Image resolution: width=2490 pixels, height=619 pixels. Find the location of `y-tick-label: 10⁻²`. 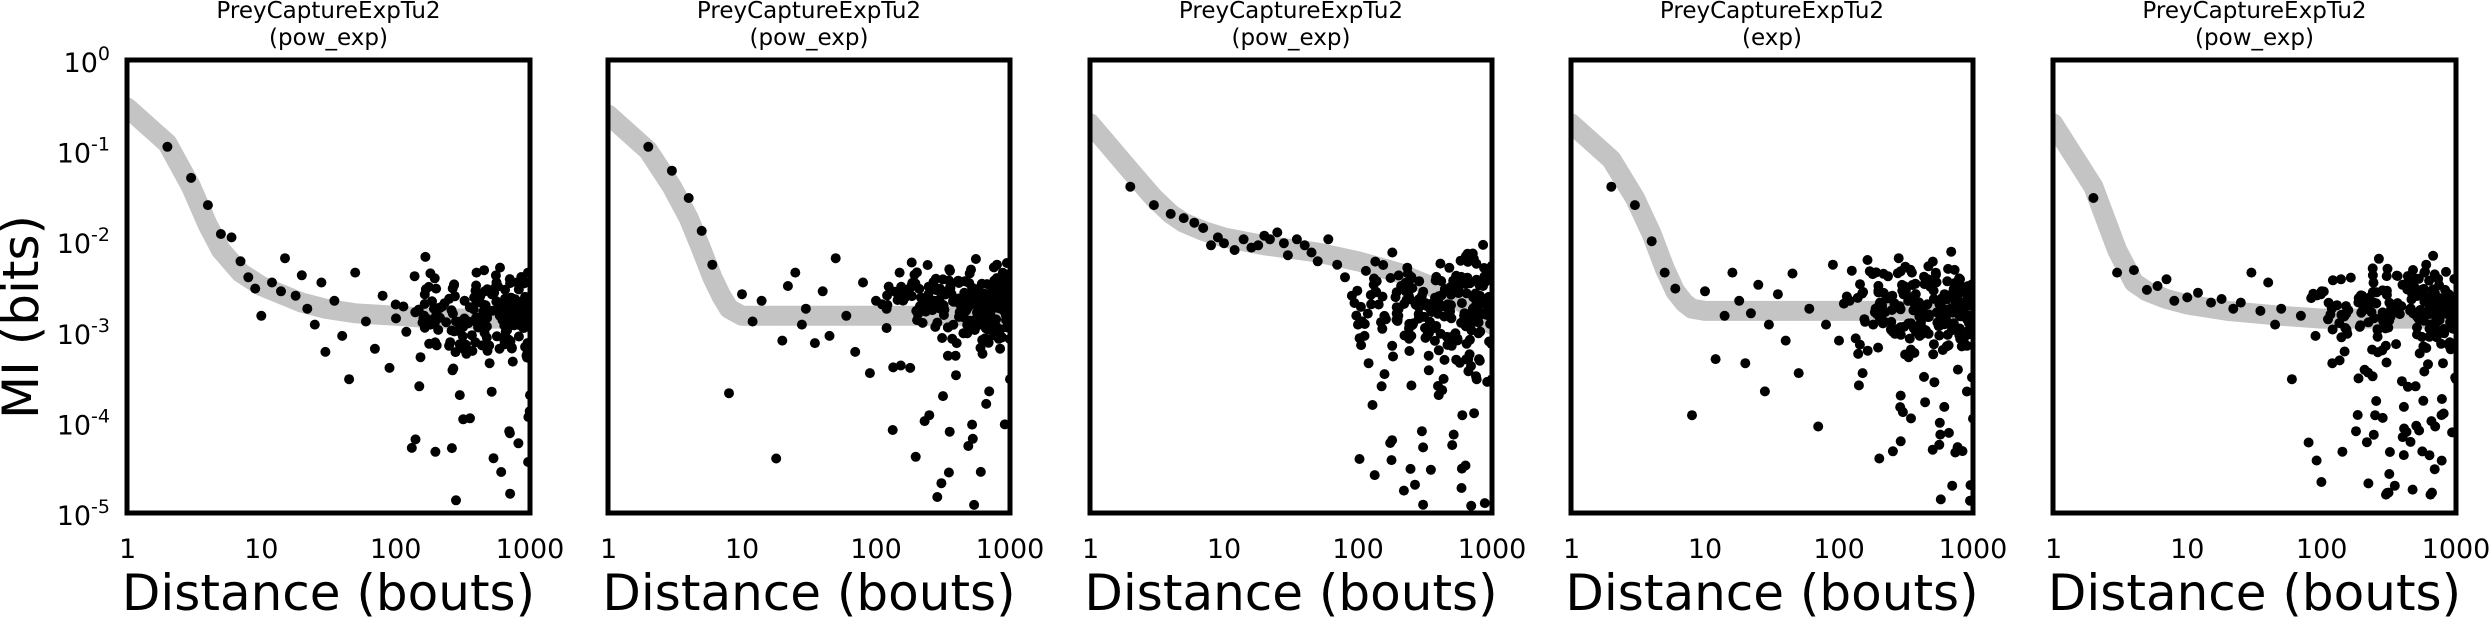

y-tick-label: 10⁻² is located at coordinates (83, 242).